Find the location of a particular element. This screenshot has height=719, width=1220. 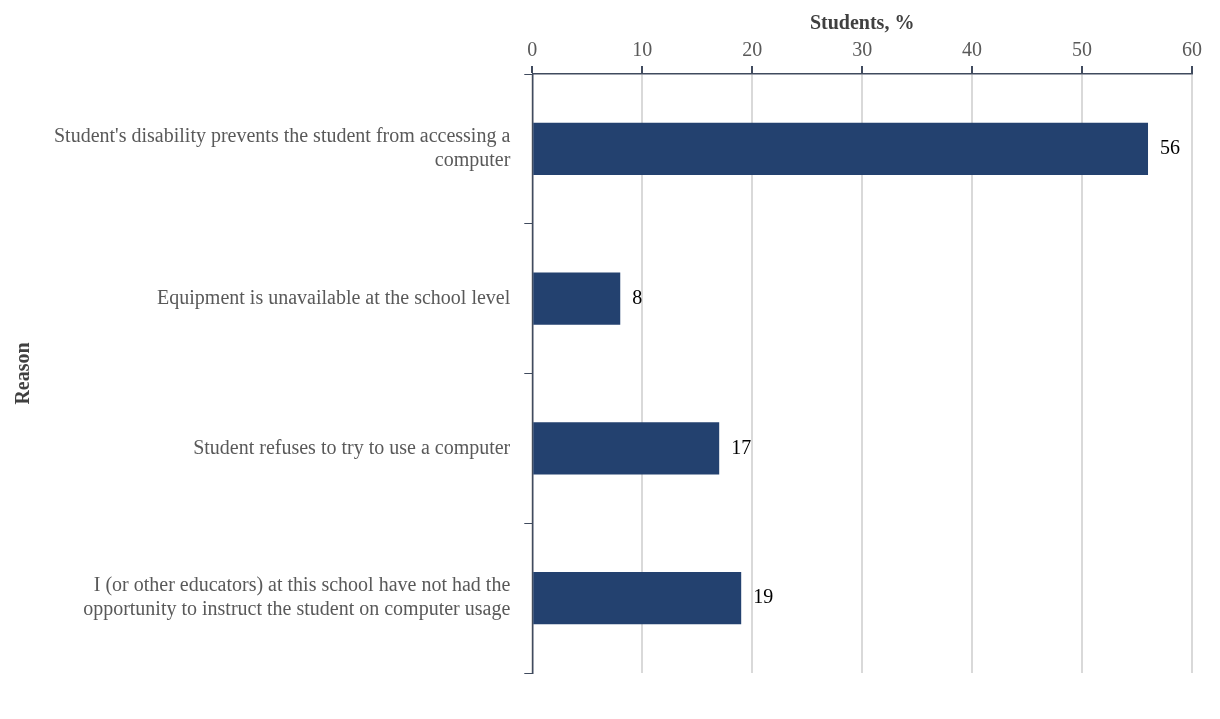

data-label: 19 is located at coordinates (763, 596).